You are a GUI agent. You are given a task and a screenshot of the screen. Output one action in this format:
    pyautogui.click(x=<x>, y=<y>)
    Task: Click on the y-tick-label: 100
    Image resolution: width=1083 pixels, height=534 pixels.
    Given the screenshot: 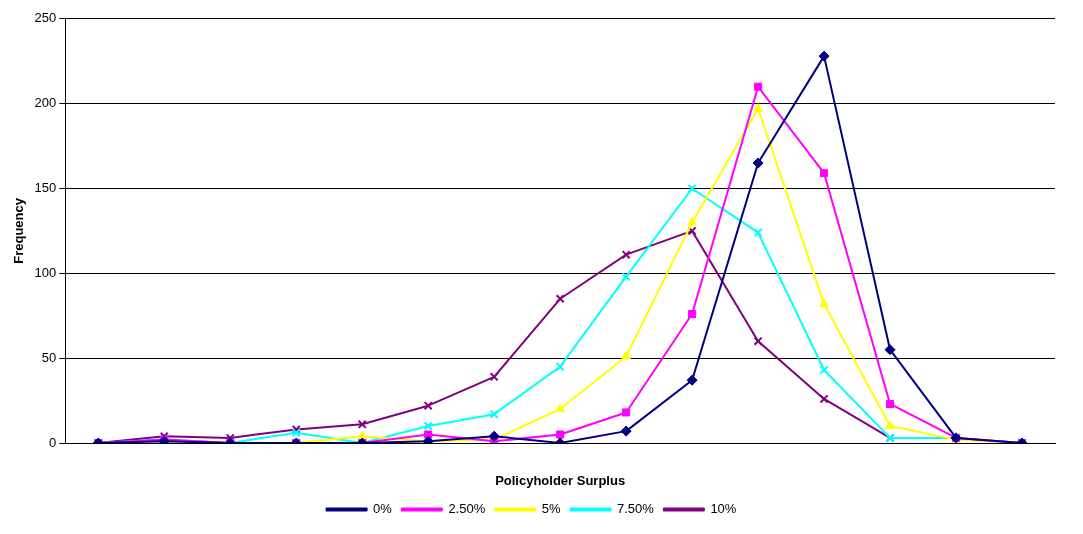 What is the action you would take?
    pyautogui.click(x=45, y=272)
    